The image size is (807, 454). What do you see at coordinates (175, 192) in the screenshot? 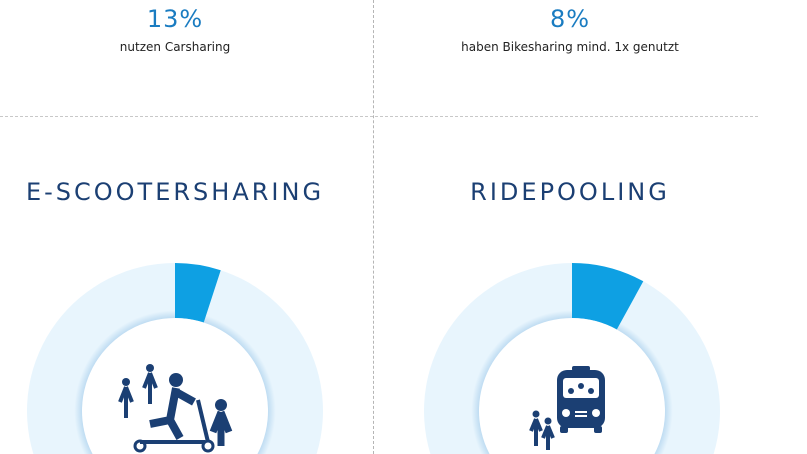
I see `section-title-escootersharing: E-SCOOTERSHARING` at bounding box center [175, 192].